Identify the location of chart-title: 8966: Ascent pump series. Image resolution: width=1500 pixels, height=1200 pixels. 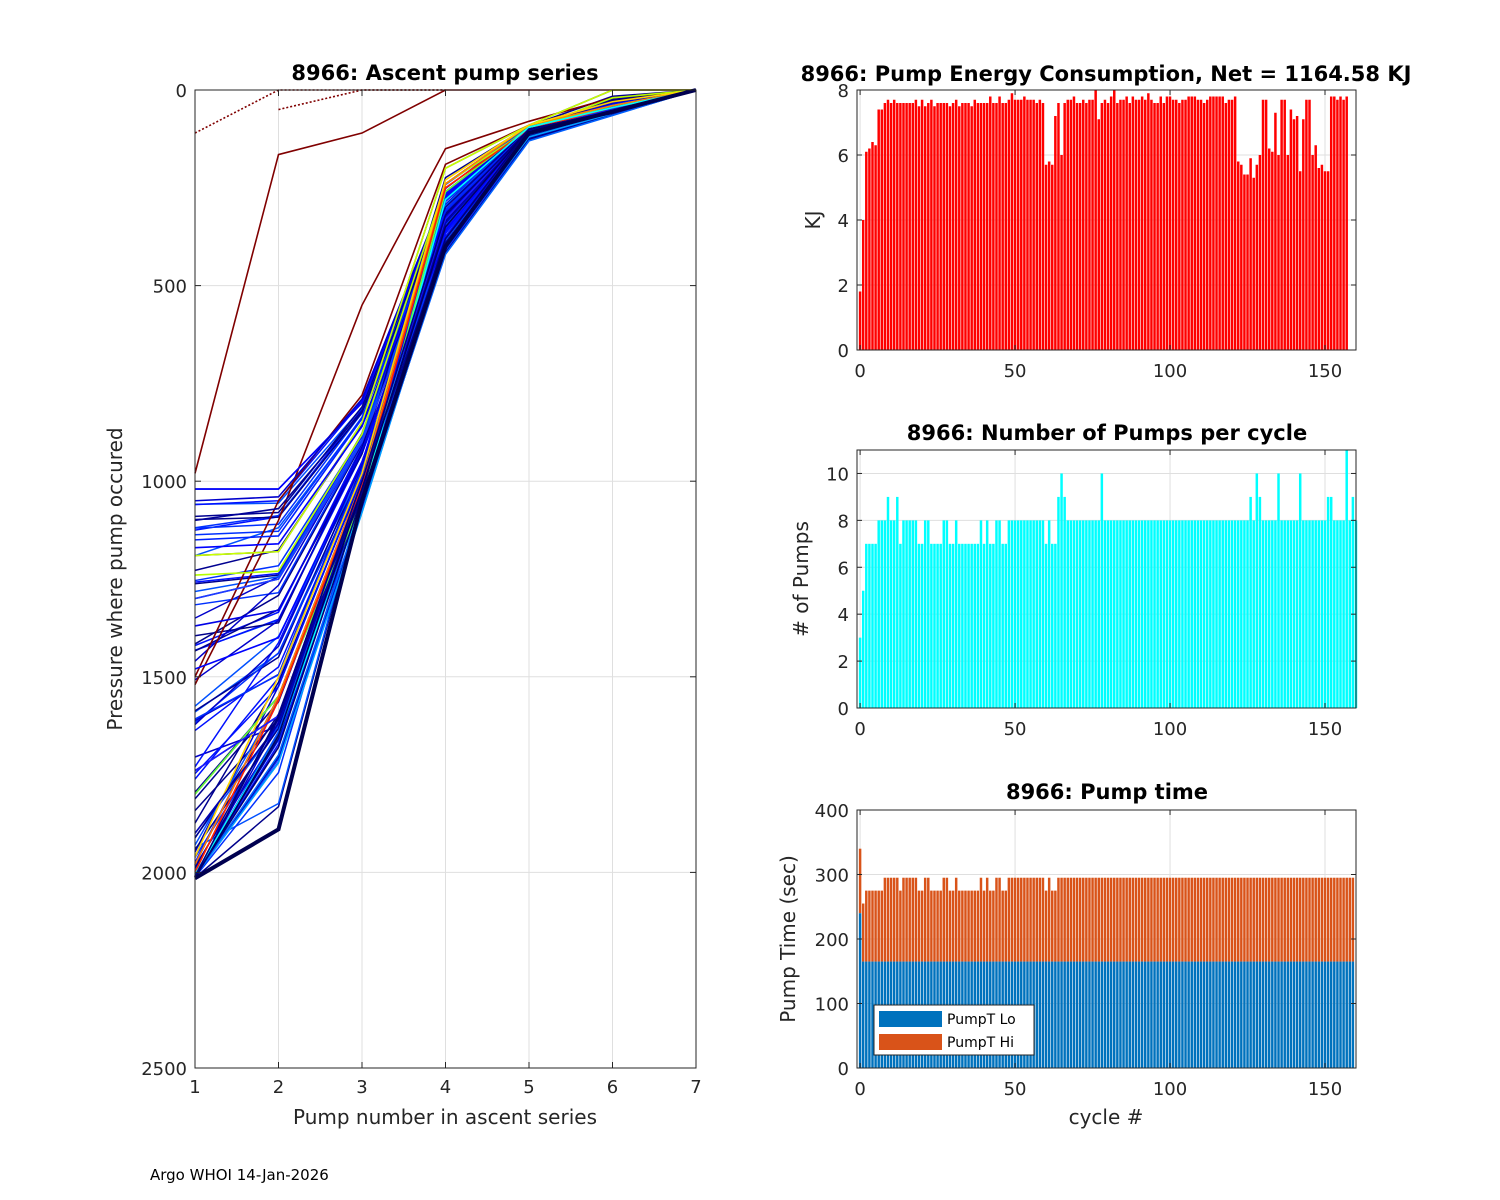
(444, 73).